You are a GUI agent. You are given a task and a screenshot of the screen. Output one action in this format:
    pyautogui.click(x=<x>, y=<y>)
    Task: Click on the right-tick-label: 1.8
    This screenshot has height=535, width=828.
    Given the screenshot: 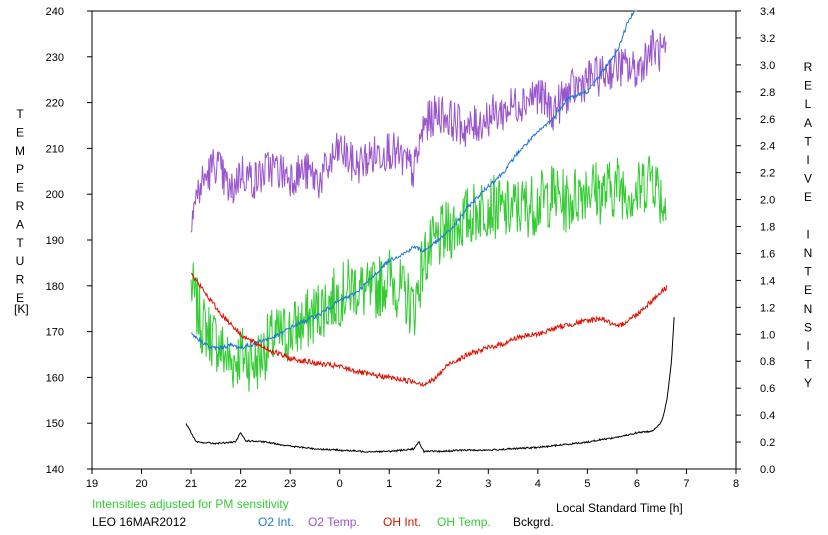 What is the action you would take?
    pyautogui.click(x=767, y=228)
    